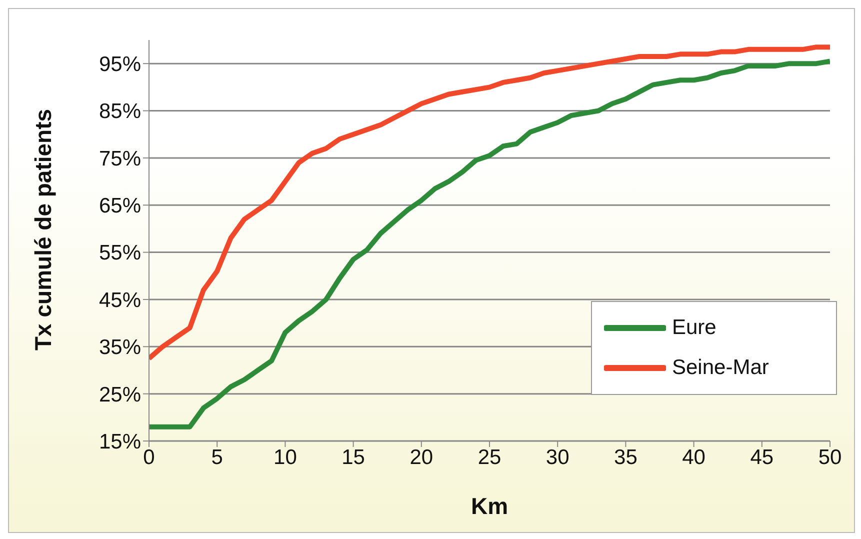 The width and height of the screenshot is (861, 539). What do you see at coordinates (830, 457) in the screenshot?
I see `x-tick-label: 50` at bounding box center [830, 457].